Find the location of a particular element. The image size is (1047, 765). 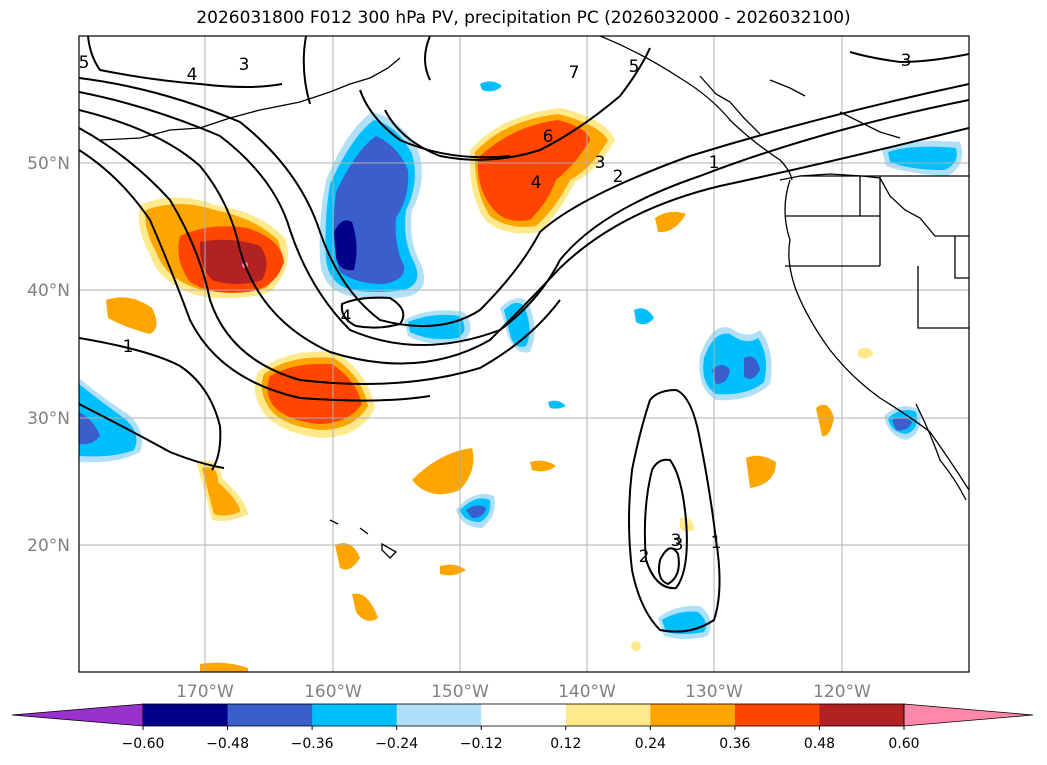

colorbar-tick-label: 0.24 is located at coordinates (650, 744).